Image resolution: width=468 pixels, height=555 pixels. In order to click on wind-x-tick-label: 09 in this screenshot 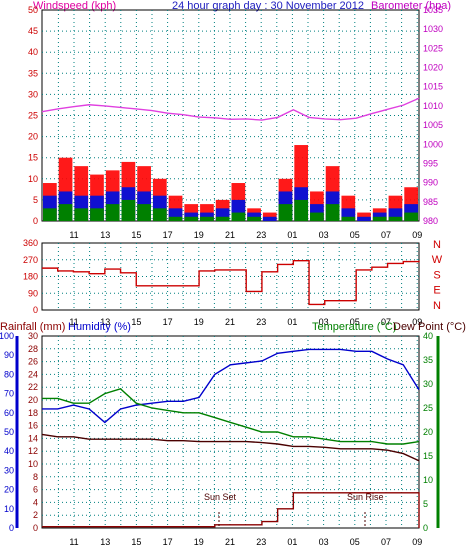, I will do `click(417, 235)`.